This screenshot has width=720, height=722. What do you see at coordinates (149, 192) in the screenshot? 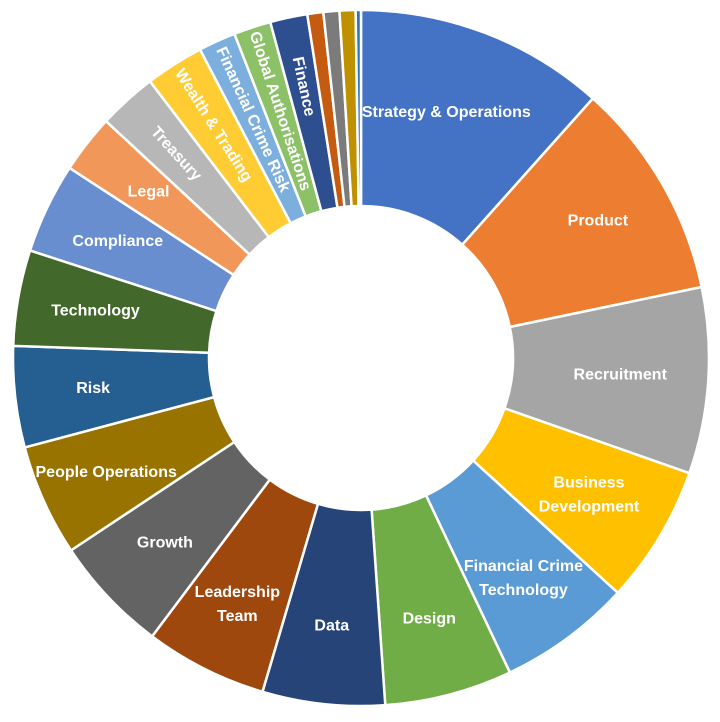
I see `label-legal: Legal` at bounding box center [149, 192].